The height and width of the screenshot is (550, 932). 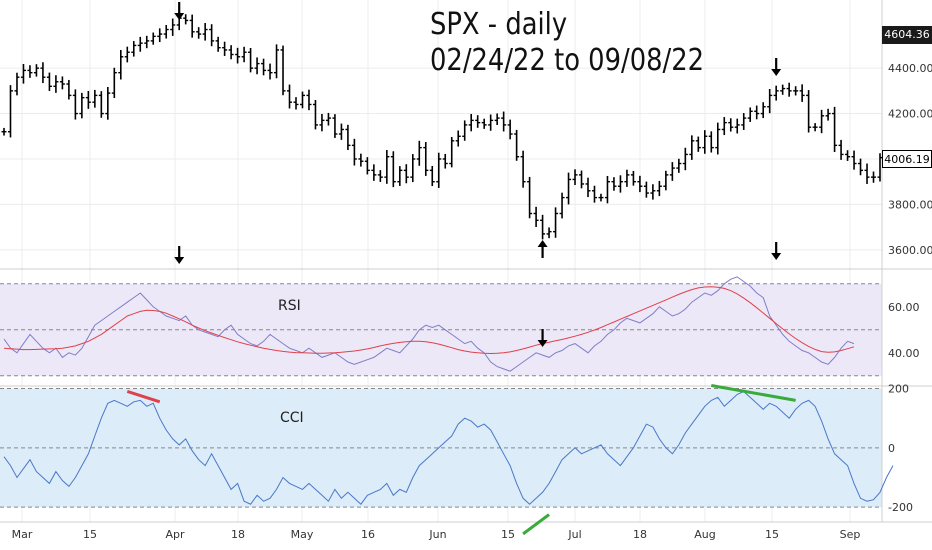 I want to click on last-price-tag: 4006.19, so click(x=907, y=159).